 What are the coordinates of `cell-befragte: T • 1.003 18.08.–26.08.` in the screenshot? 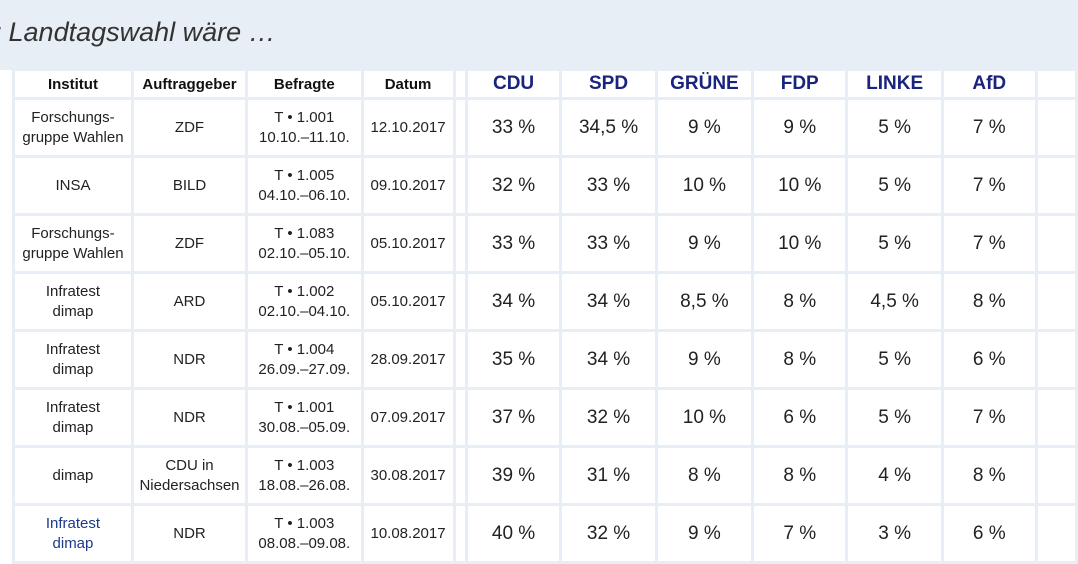 It's located at (304, 475).